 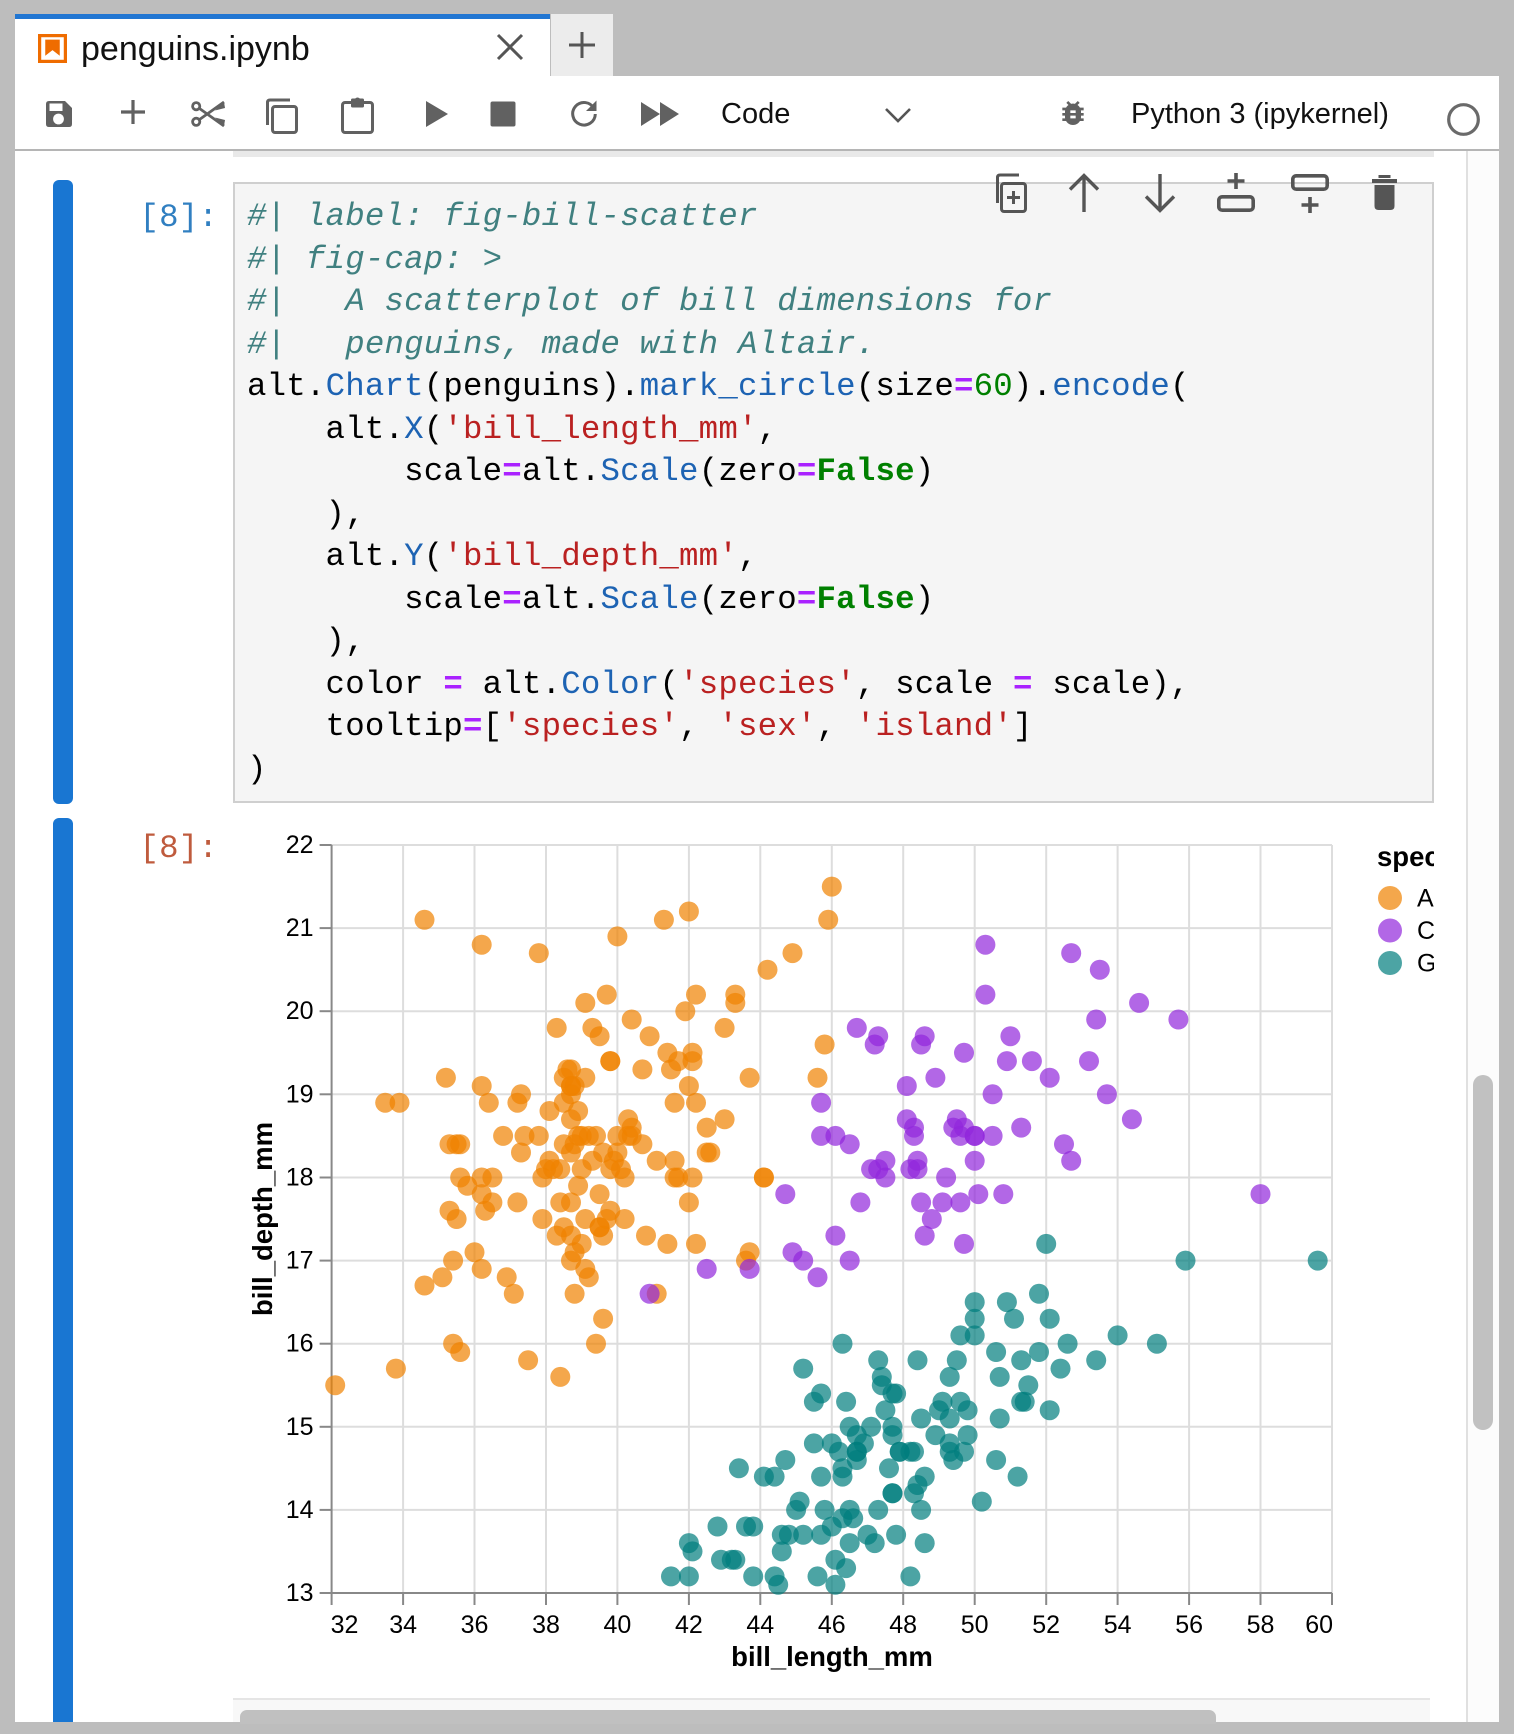 I want to click on svg-text: 58, so click(x=1261, y=1625).